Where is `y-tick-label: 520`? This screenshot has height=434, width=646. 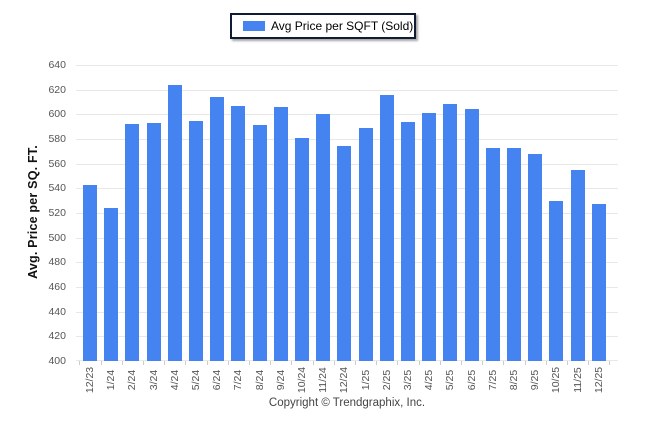 y-tick-label: 520 is located at coordinates (57, 213).